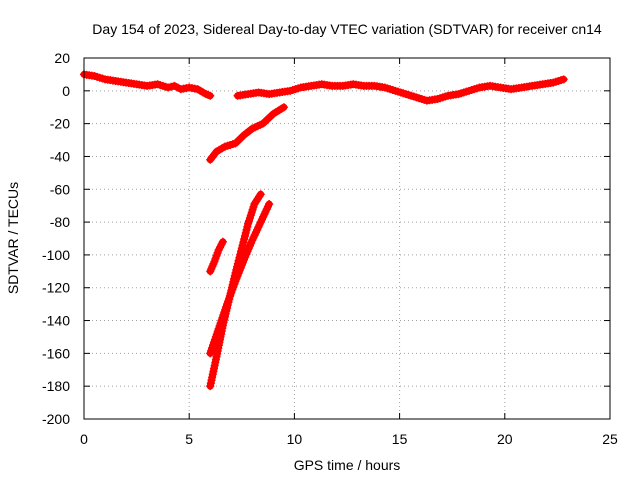 The height and width of the screenshot is (480, 640). What do you see at coordinates (13, 238) in the screenshot?
I see `y-axis-label: SDTVAR / TECUs` at bounding box center [13, 238].